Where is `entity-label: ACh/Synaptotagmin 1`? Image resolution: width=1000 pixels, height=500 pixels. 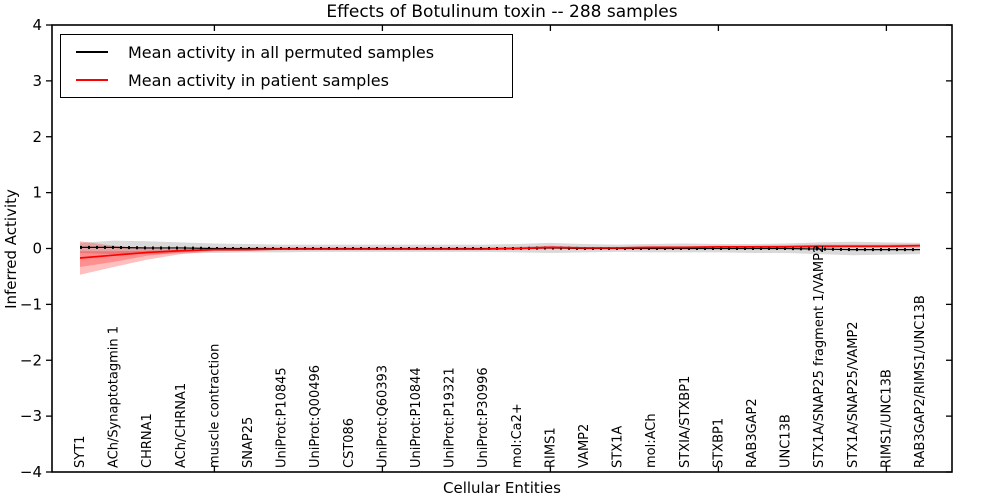
entity-label: ACh/Synaptotagmin 1 is located at coordinates (114, 397).